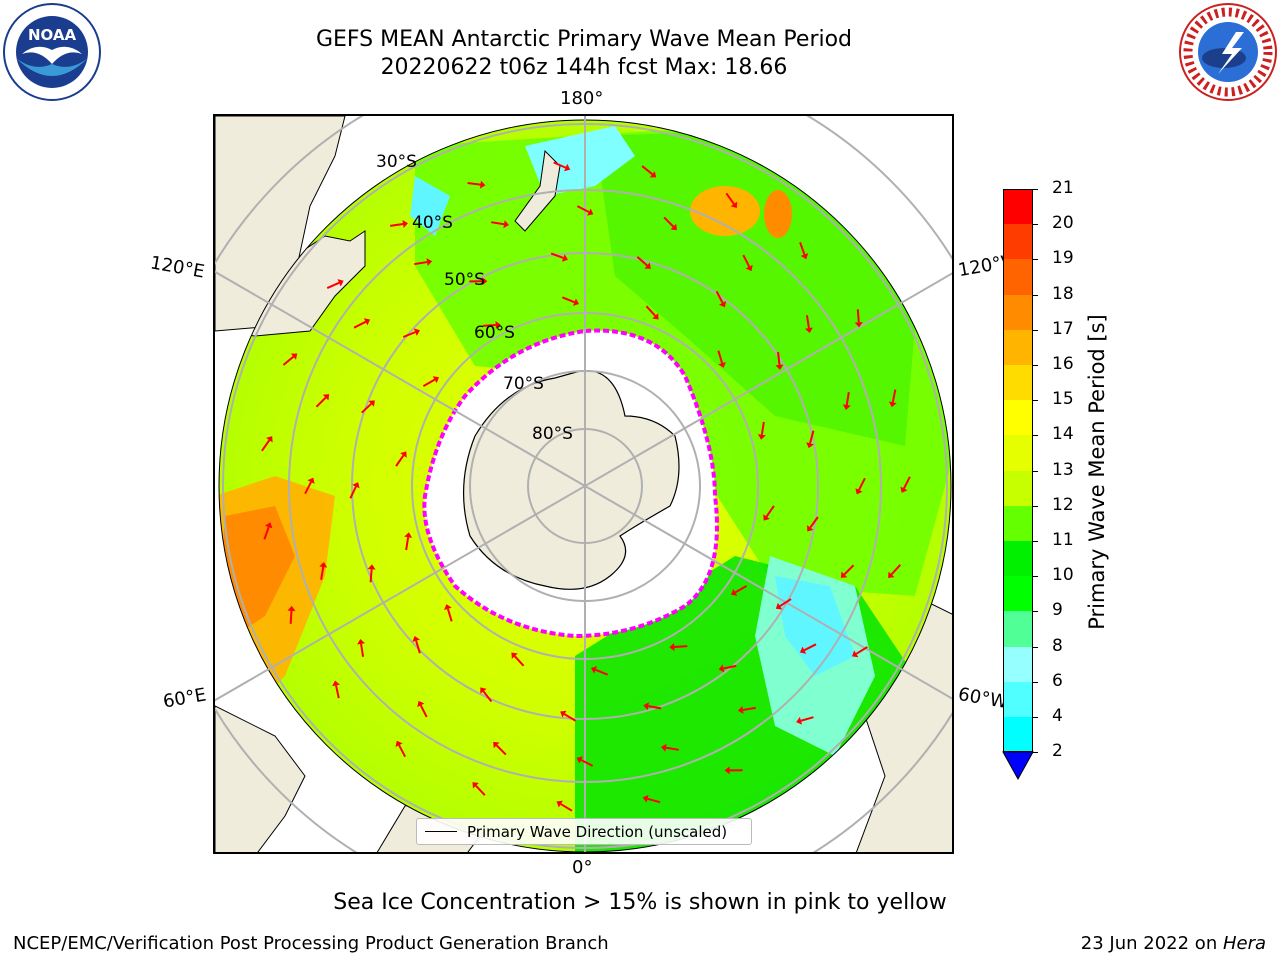 This screenshot has height=960, width=1280. Describe the element at coordinates (1063, 328) in the screenshot. I see `colorbar-tick-label: 17` at that location.